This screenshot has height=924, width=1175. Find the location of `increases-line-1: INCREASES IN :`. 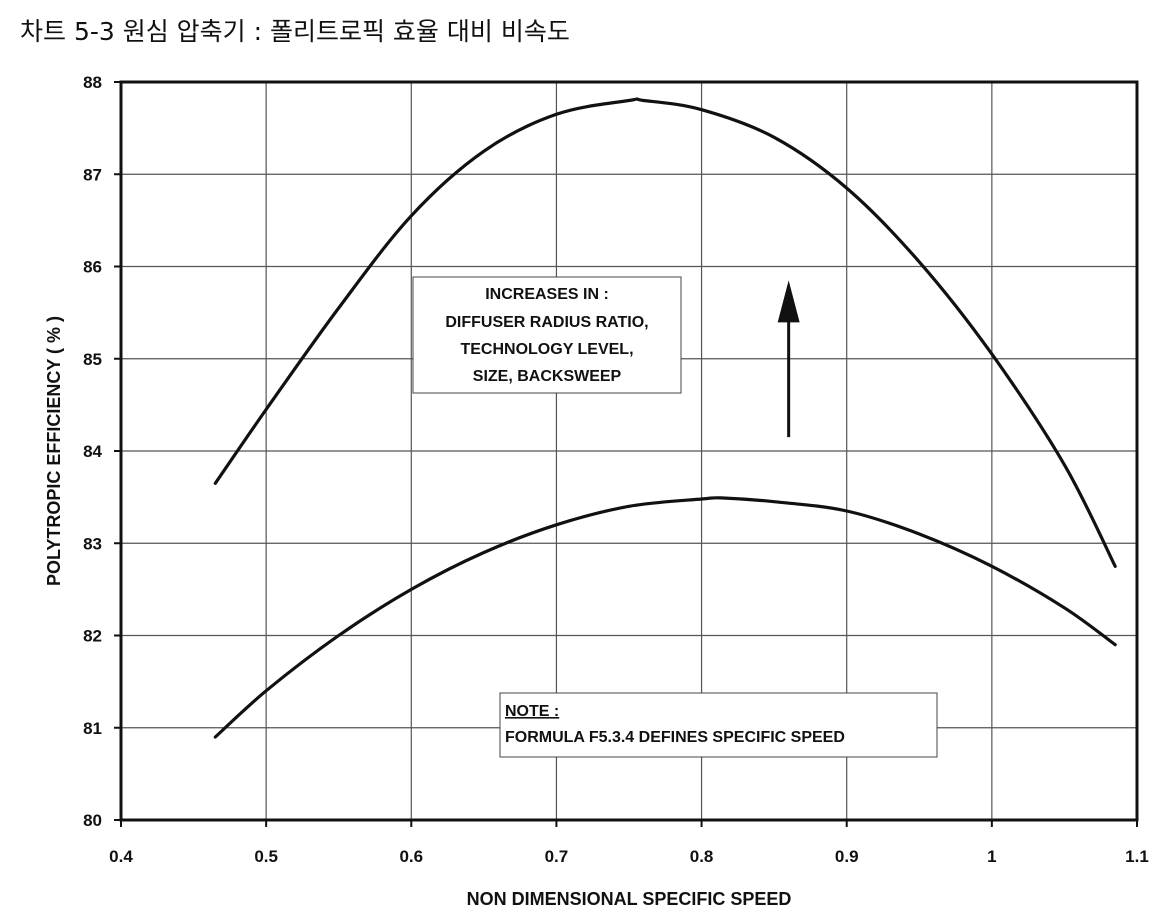

increases-line-1: INCREASES IN : is located at coordinates (547, 294).